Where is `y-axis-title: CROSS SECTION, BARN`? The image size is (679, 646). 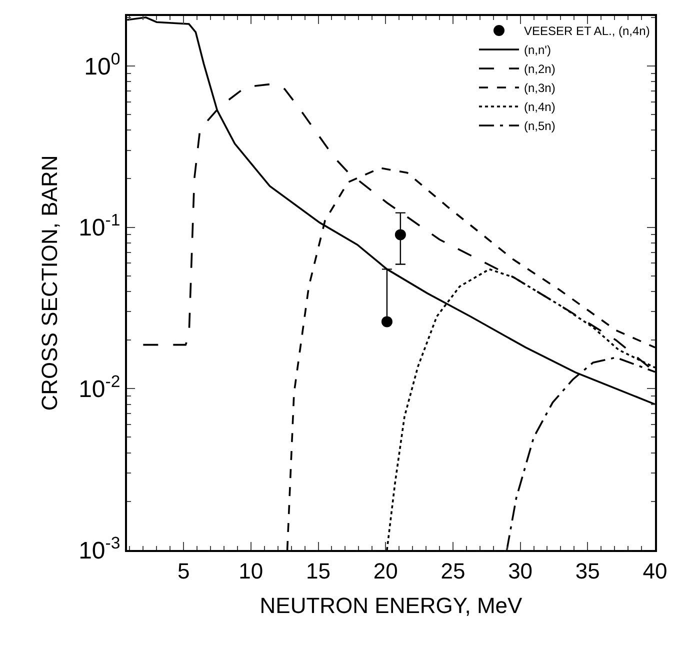
y-axis-title: CROSS SECTION, BARN is located at coordinates (49, 283).